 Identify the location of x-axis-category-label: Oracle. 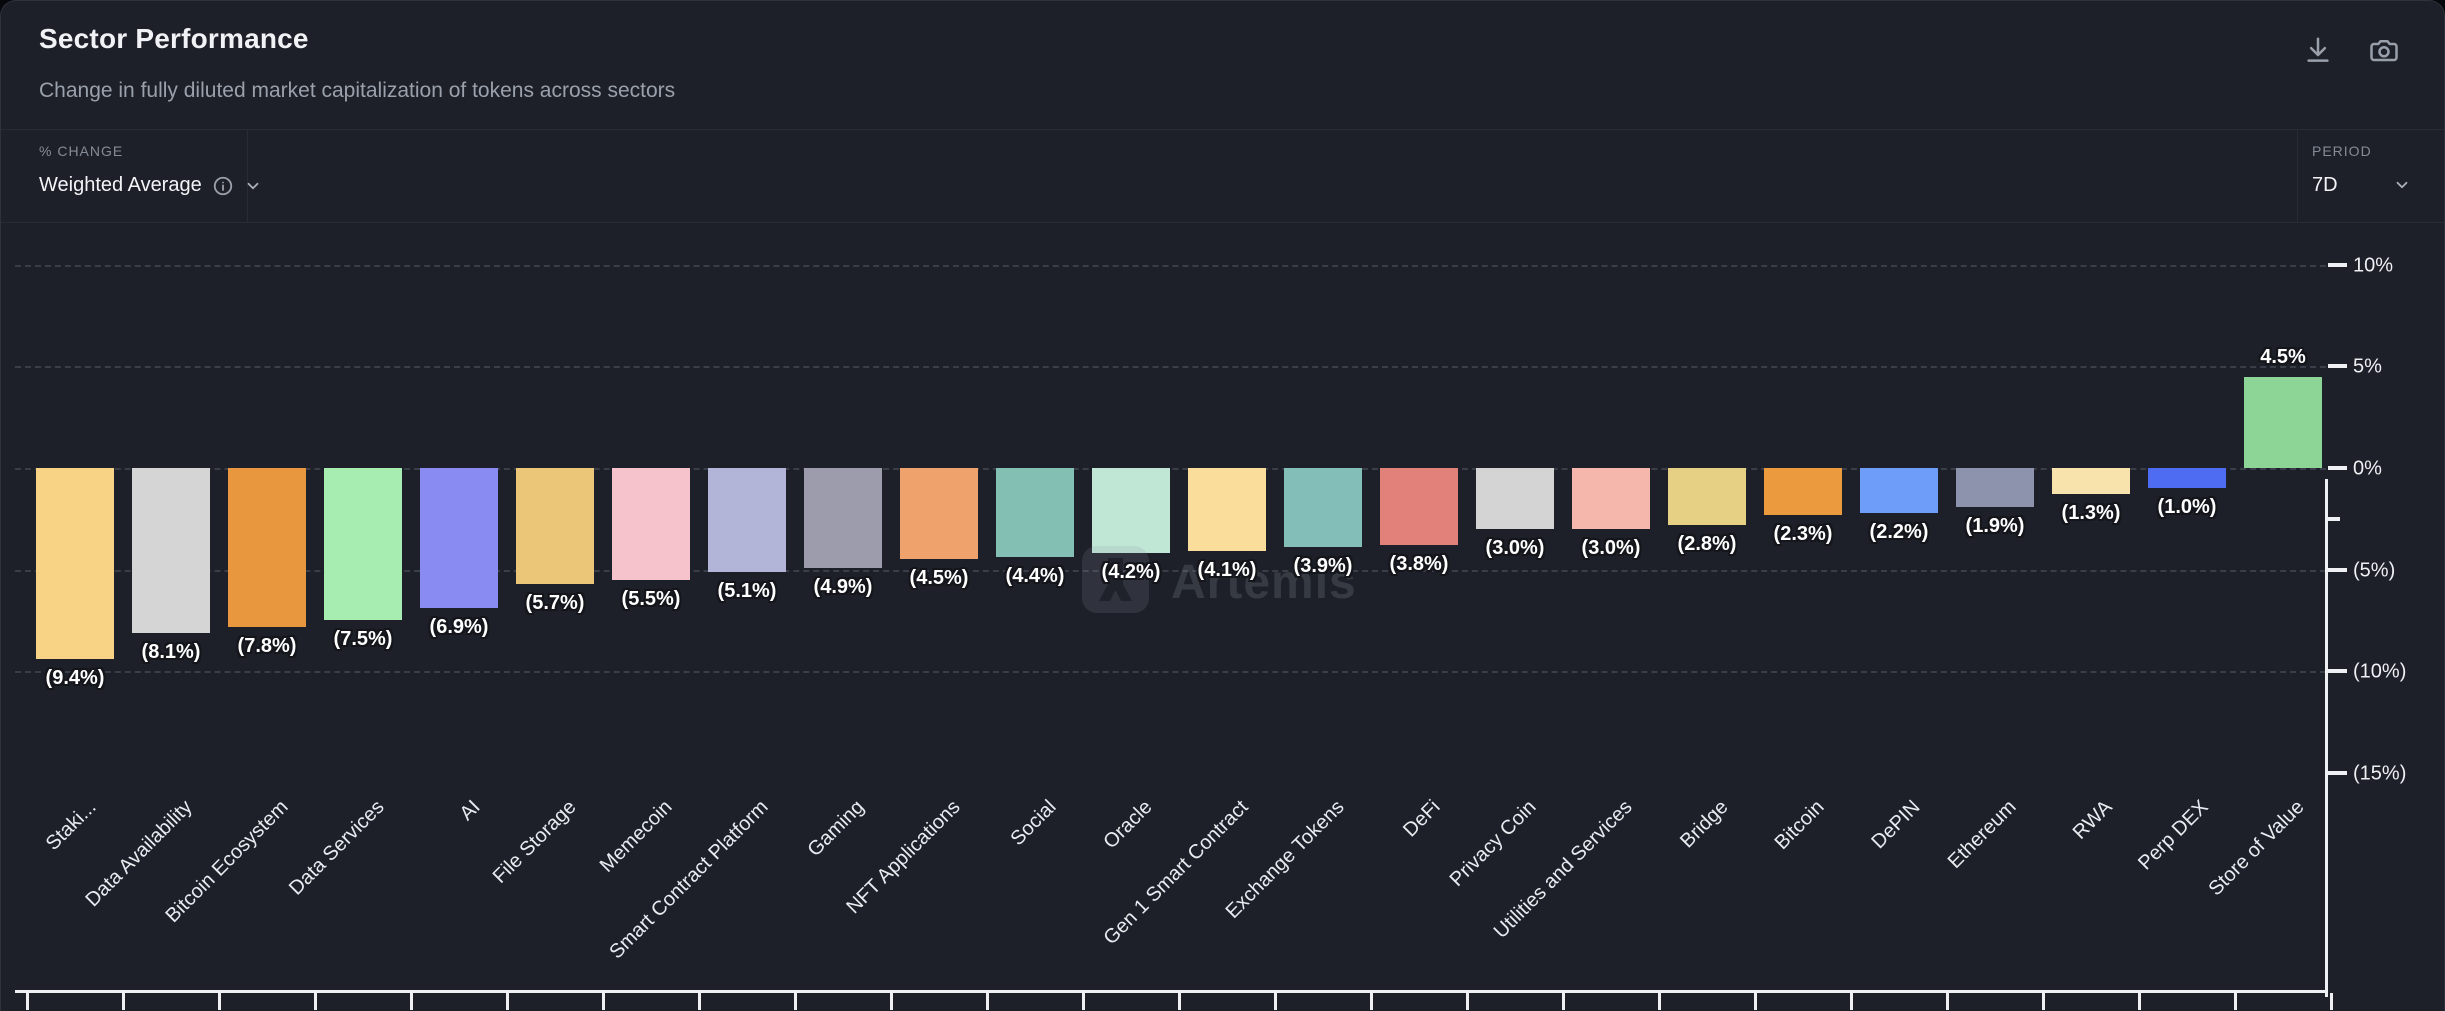
(1128, 825).